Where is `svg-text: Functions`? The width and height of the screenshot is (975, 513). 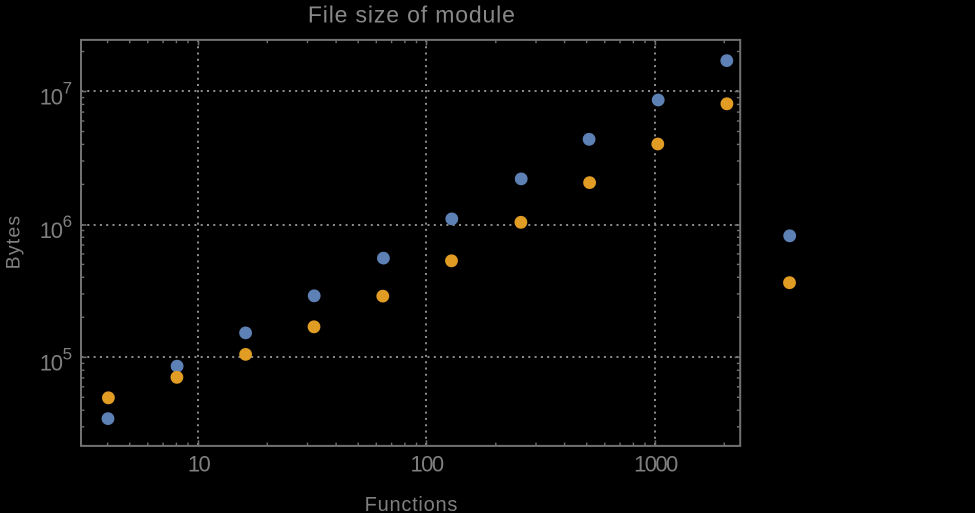
svg-text: Functions is located at coordinates (411, 503).